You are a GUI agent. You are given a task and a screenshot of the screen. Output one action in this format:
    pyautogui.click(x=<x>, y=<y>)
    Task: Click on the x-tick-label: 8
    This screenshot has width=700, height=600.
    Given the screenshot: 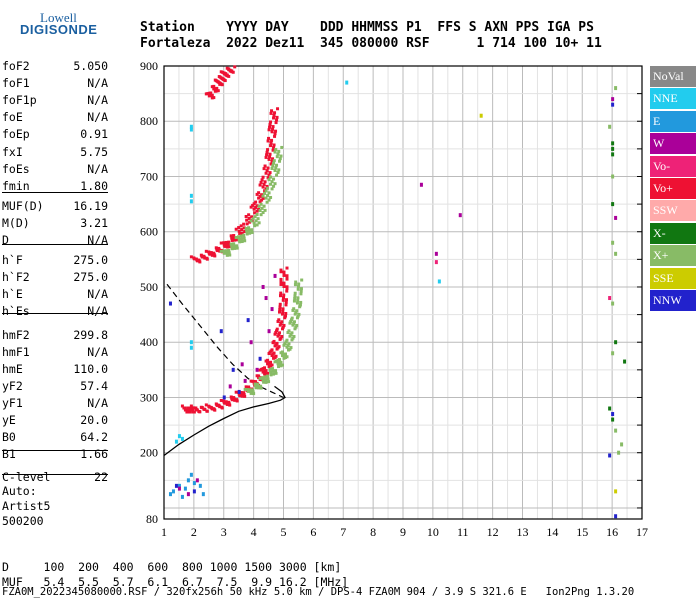 What is the action you would take?
    pyautogui.click(x=373, y=532)
    